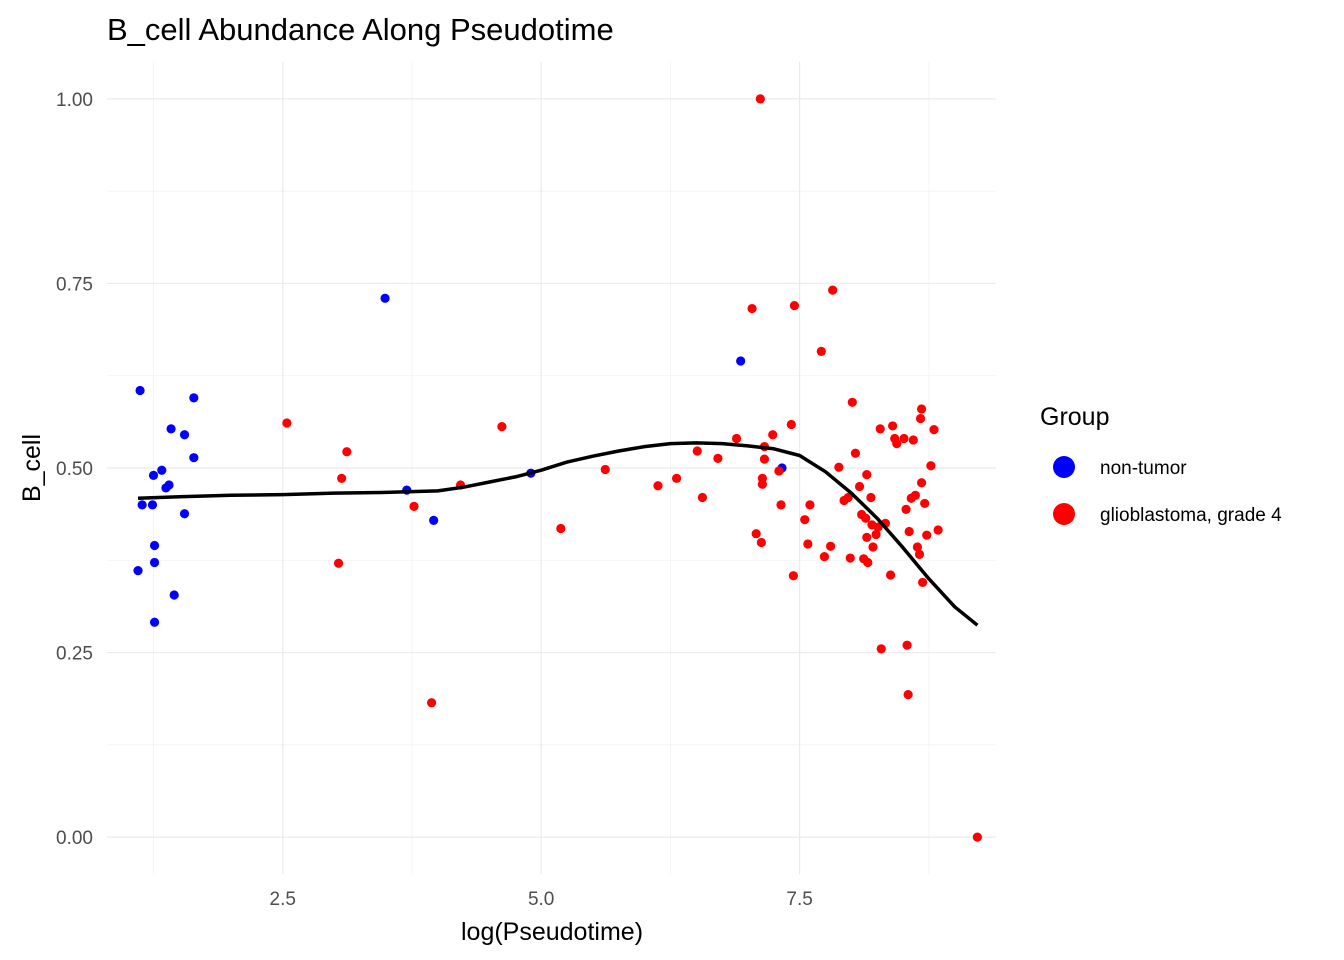 The width and height of the screenshot is (1344, 960). Describe the element at coordinates (1191, 515) in the screenshot. I see `legend-label: glioblastoma, grade 4` at that location.